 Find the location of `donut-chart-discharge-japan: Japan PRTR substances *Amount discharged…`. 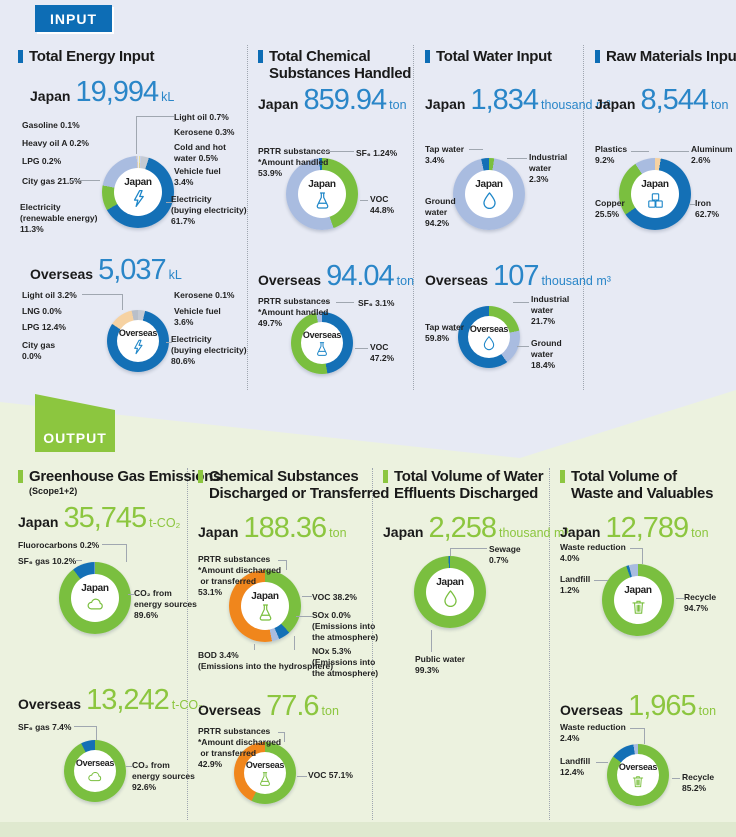

donut-chart-discharge-japan: Japan PRTR substances *Amount discharged… is located at coordinates (288, 624).